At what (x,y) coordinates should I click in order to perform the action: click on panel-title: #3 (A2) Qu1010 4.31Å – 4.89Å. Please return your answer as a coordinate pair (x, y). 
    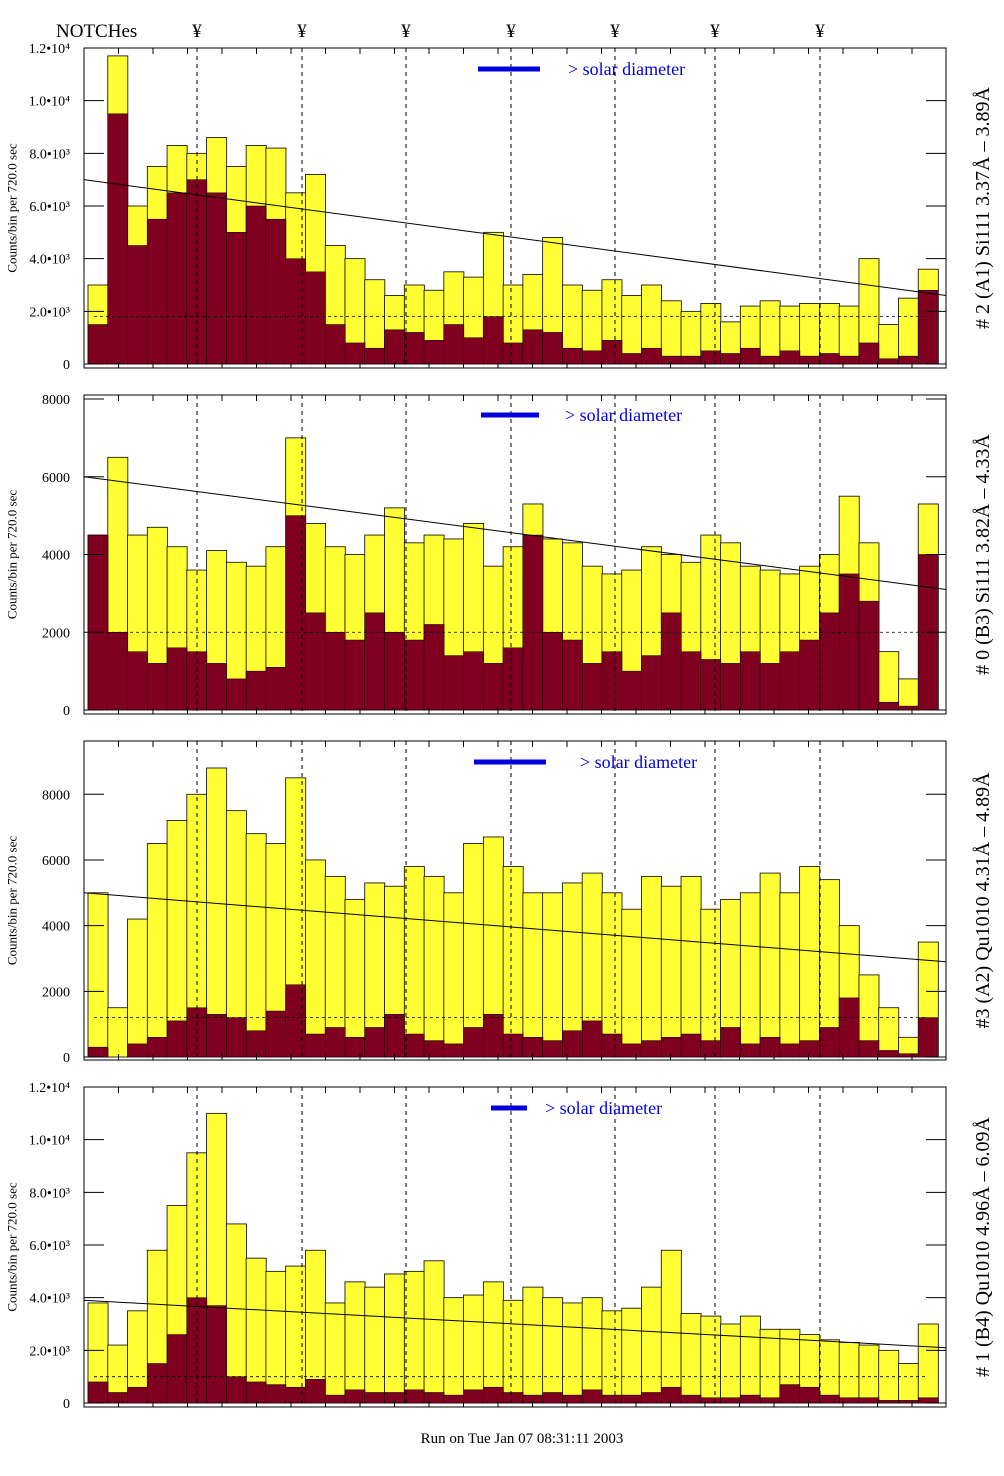
    Looking at the image, I should click on (983, 900).